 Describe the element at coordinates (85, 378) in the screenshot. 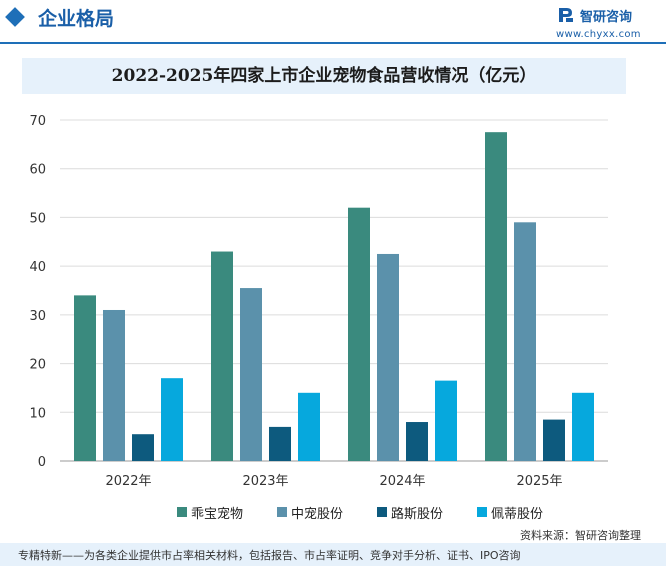

I see `bar-乖宝宠物-2022年` at that location.